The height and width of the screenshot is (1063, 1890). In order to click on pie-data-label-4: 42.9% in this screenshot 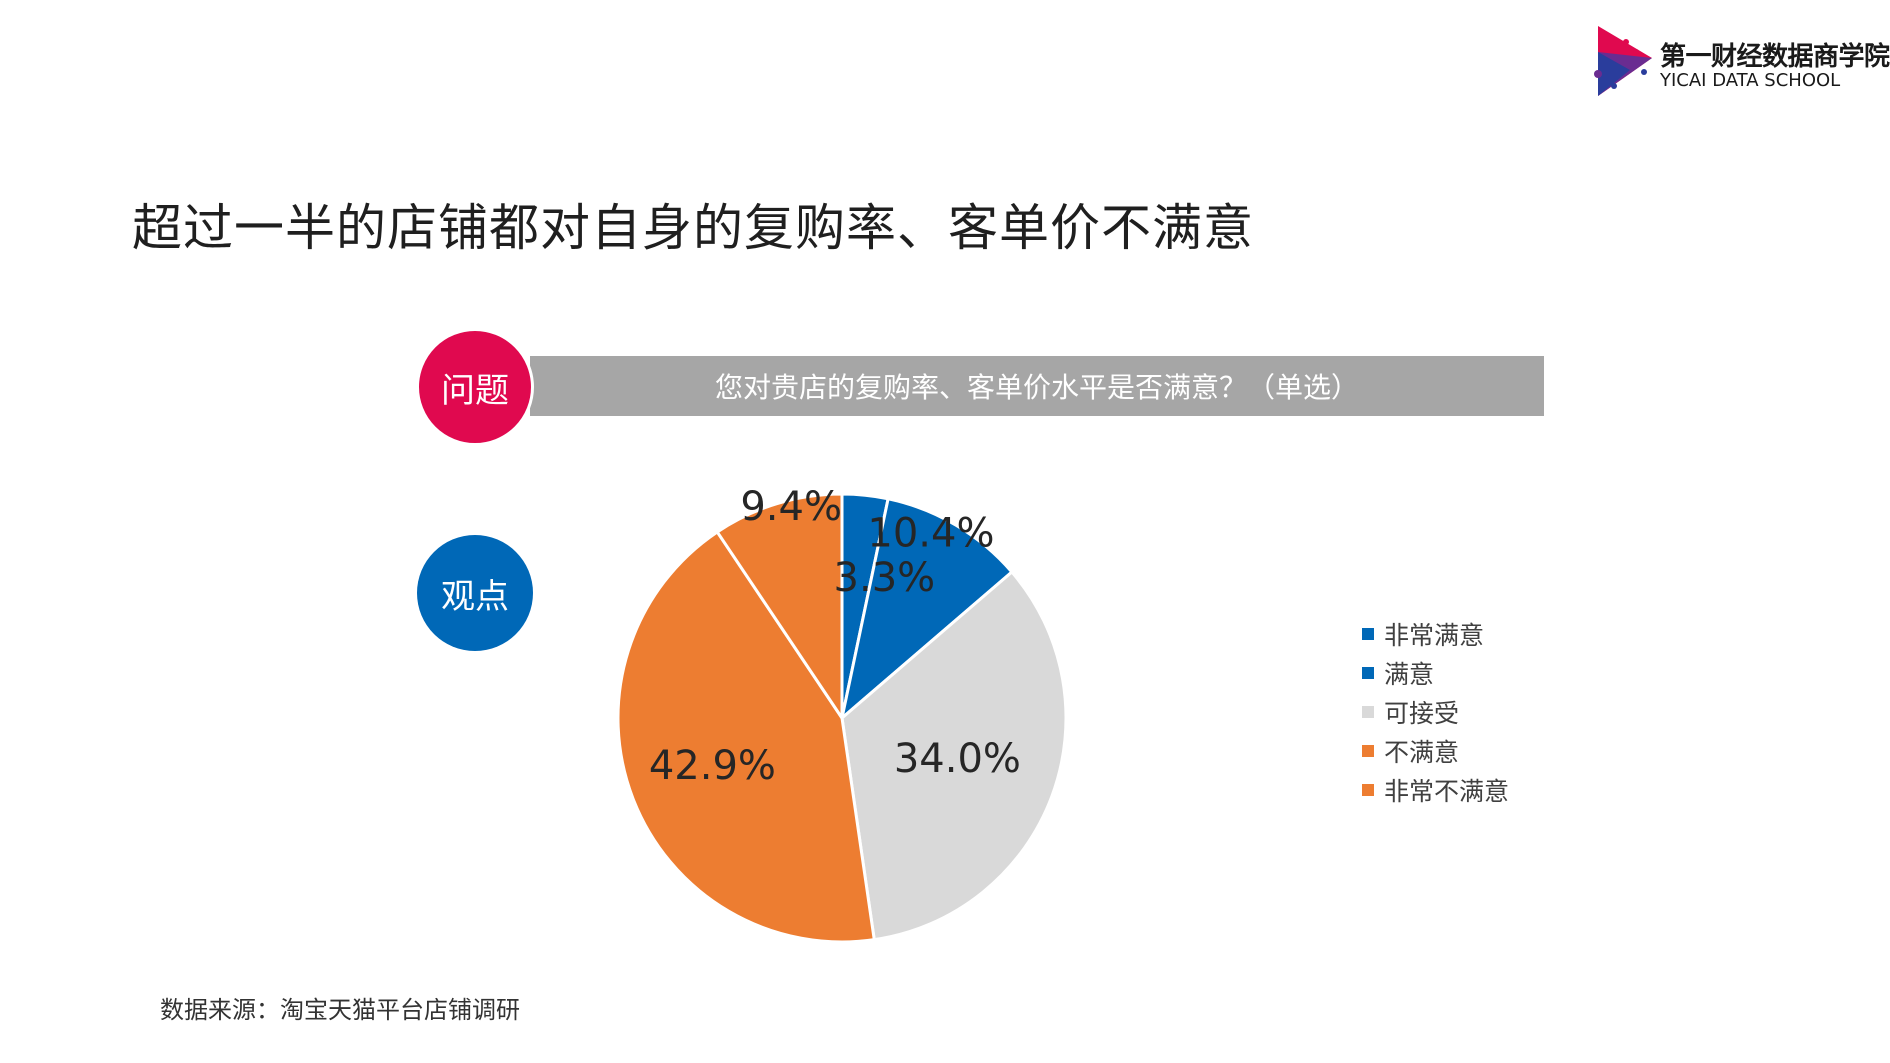, I will do `click(712, 766)`.